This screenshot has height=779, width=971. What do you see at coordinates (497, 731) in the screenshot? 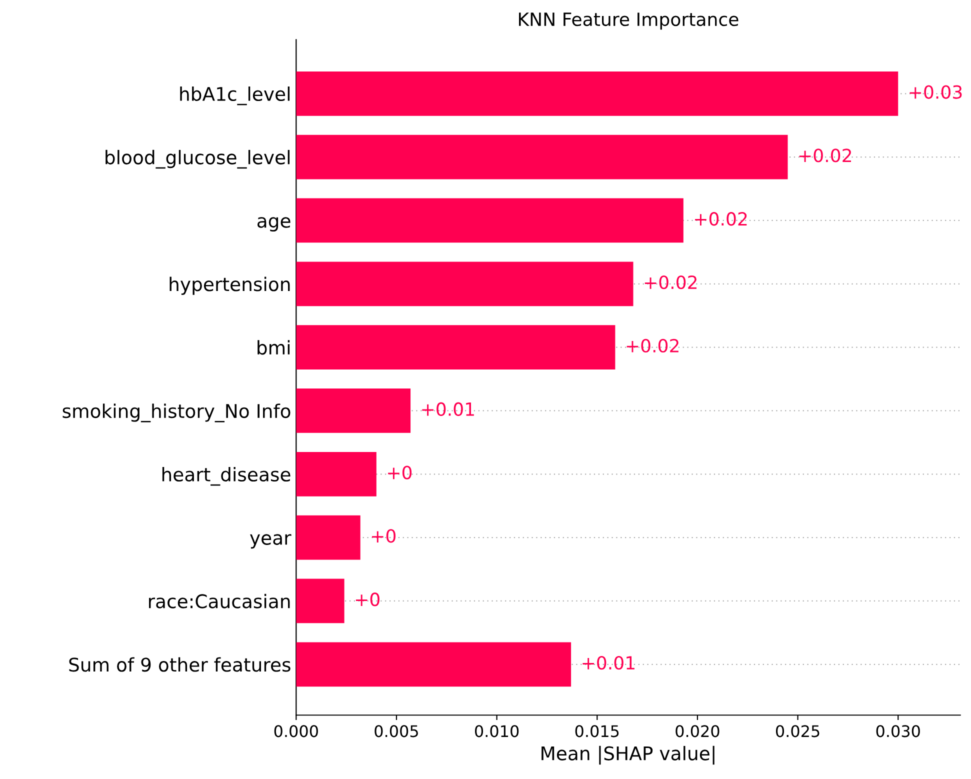
I see `x-tick-label: 0.010` at bounding box center [497, 731].